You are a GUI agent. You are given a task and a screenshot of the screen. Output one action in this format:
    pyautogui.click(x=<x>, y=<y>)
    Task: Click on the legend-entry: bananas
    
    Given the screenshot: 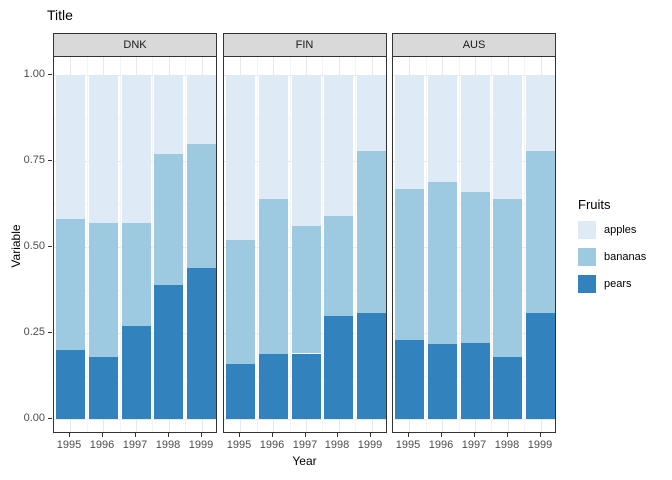 What is the action you would take?
    pyautogui.click(x=612, y=257)
    